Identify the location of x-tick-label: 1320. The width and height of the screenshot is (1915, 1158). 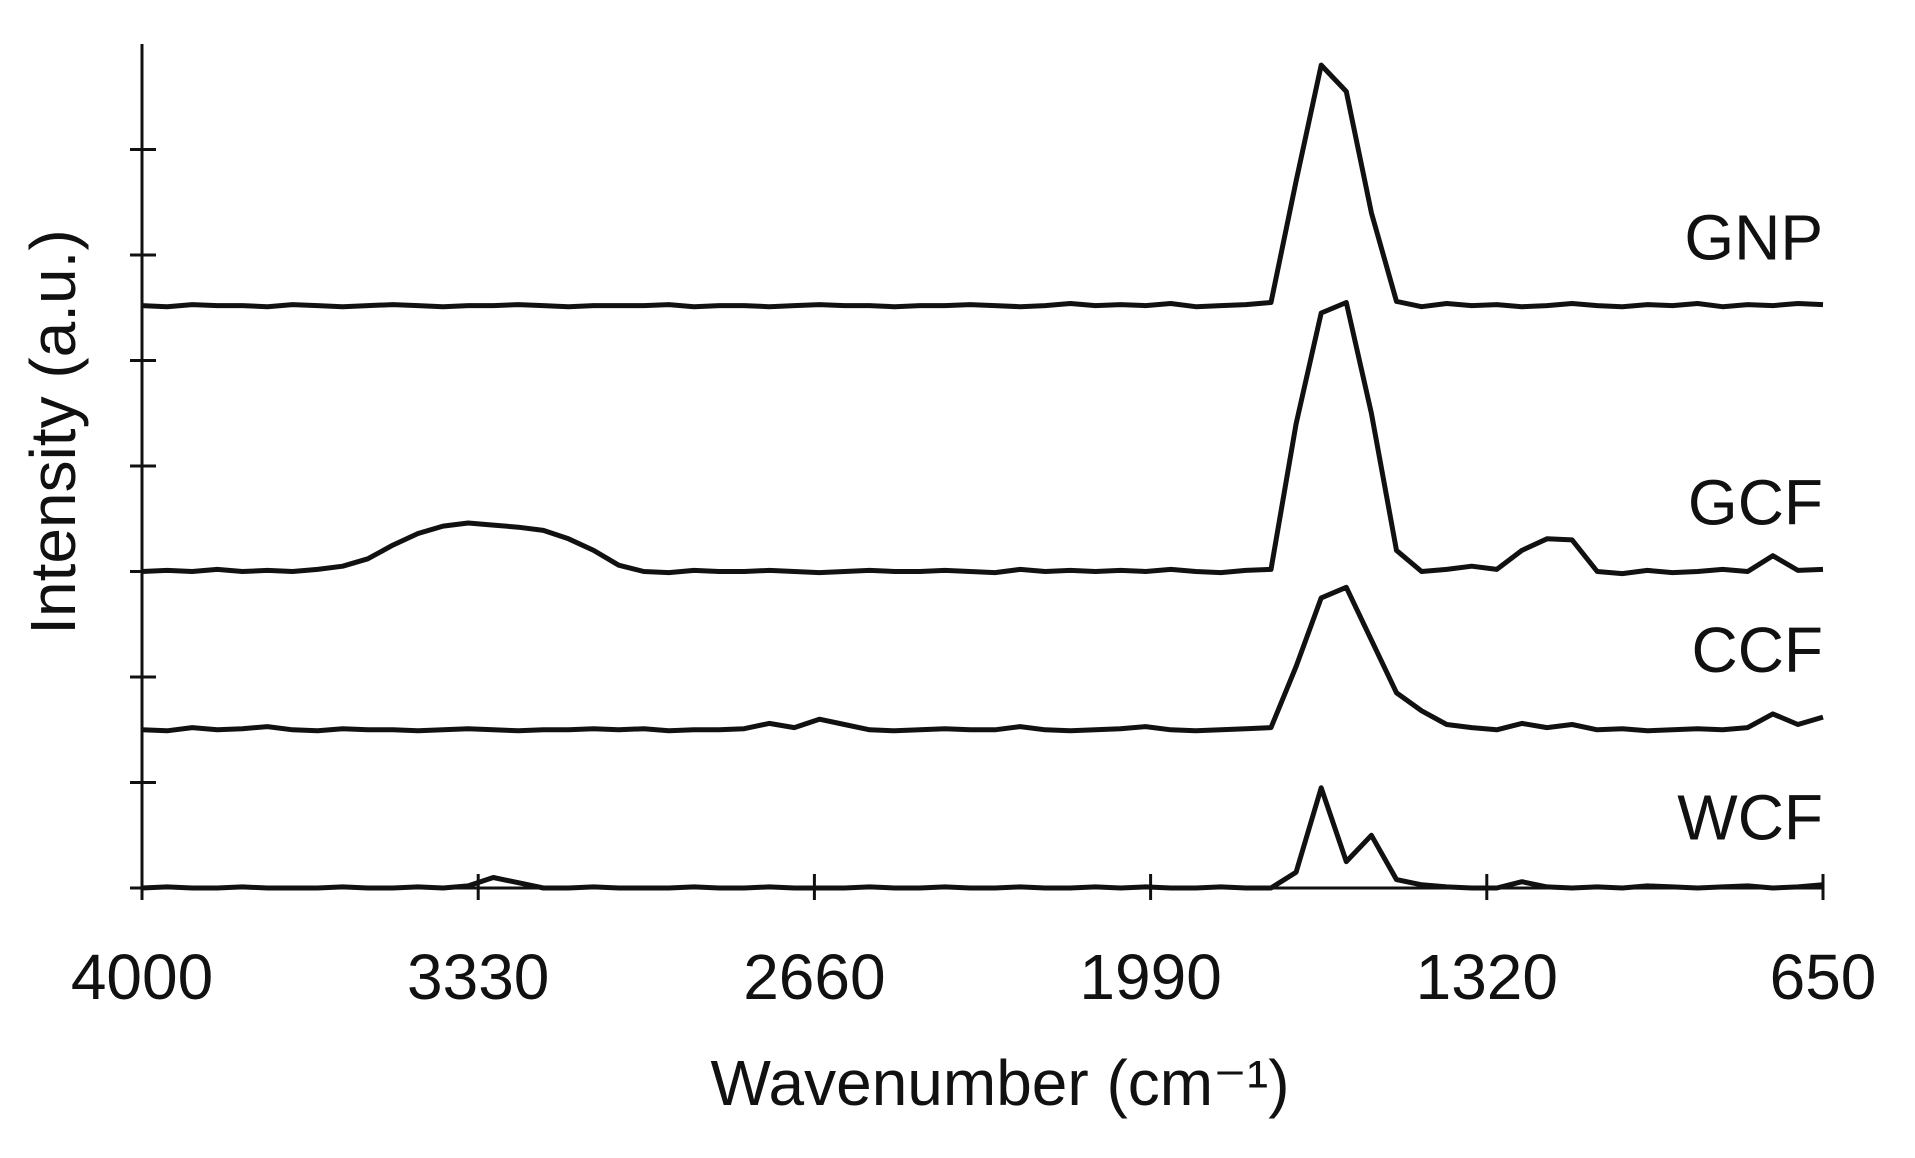
(1487, 977).